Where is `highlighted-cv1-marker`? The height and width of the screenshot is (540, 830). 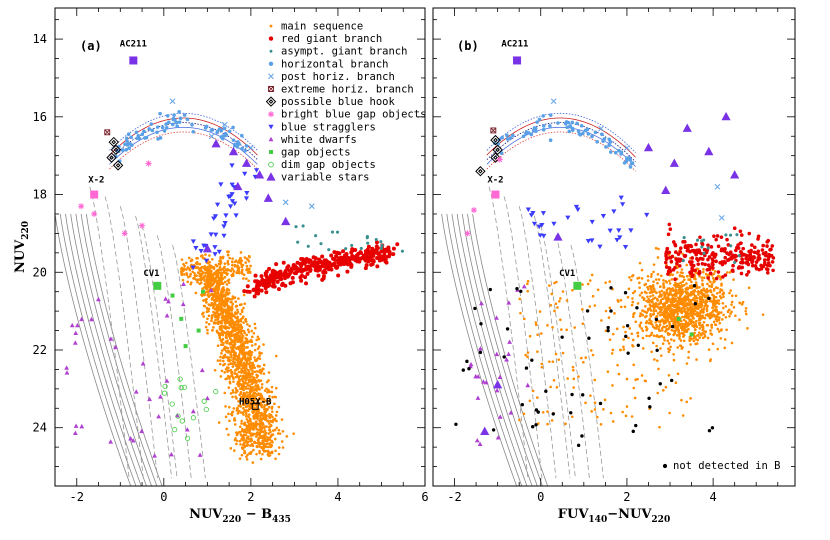
highlighted-cv1-marker is located at coordinates (157, 285).